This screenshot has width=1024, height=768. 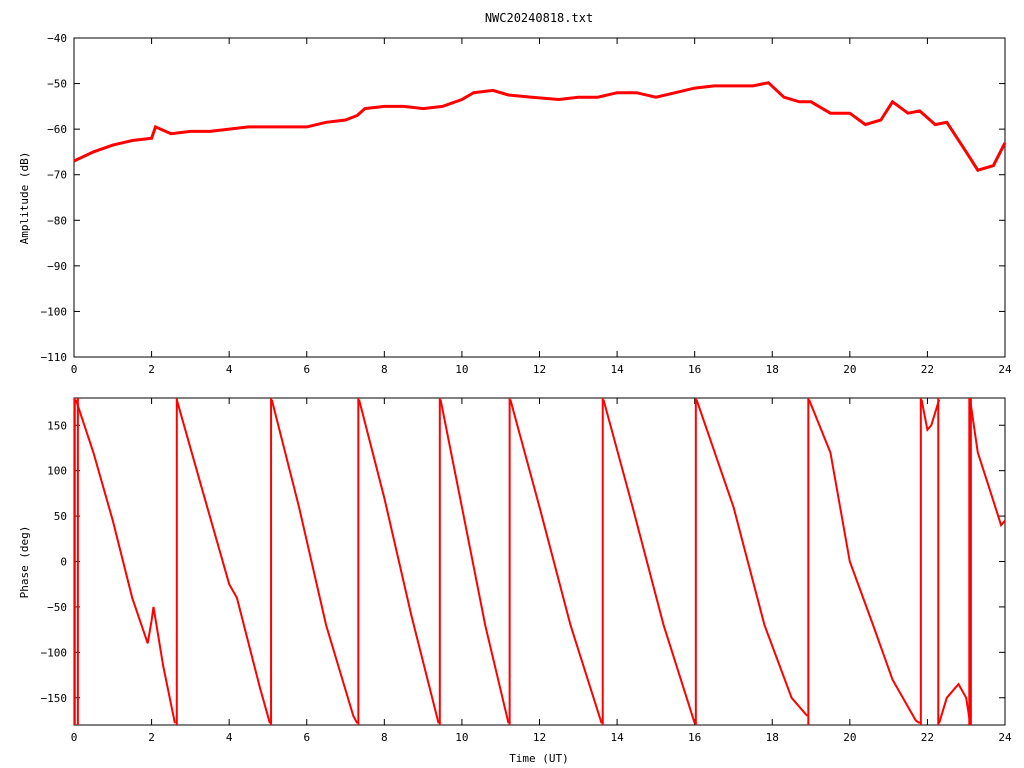 What do you see at coordinates (539, 737) in the screenshot?
I see `phase-xtick-label: 12` at bounding box center [539, 737].